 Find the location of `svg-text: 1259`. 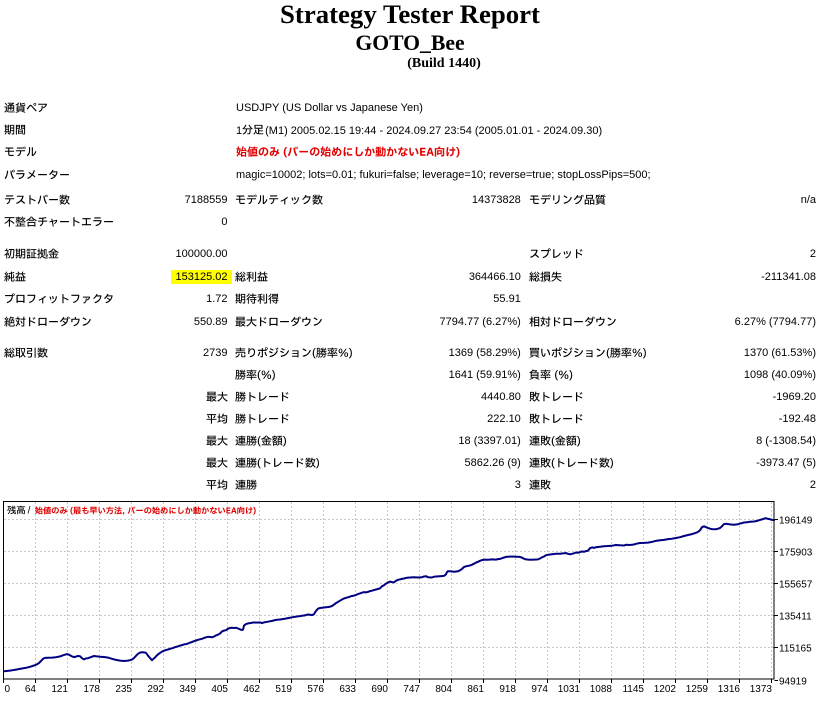

svg-text: 1259 is located at coordinates (697, 689).